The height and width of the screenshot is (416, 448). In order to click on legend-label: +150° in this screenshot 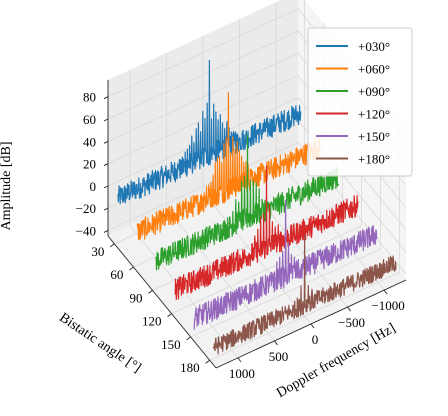, I will do `click(374, 136)`.